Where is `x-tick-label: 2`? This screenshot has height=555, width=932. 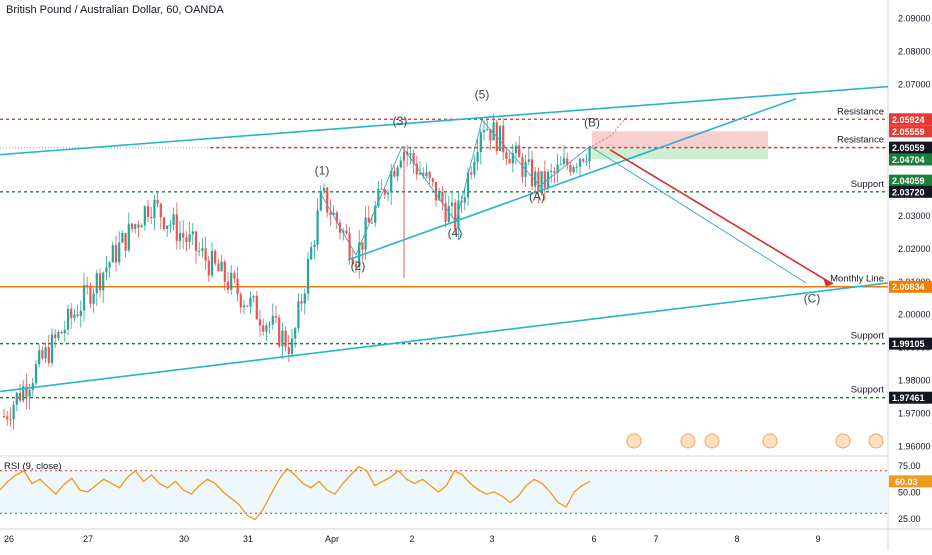
x-tick-label: 2 is located at coordinates (411, 539).